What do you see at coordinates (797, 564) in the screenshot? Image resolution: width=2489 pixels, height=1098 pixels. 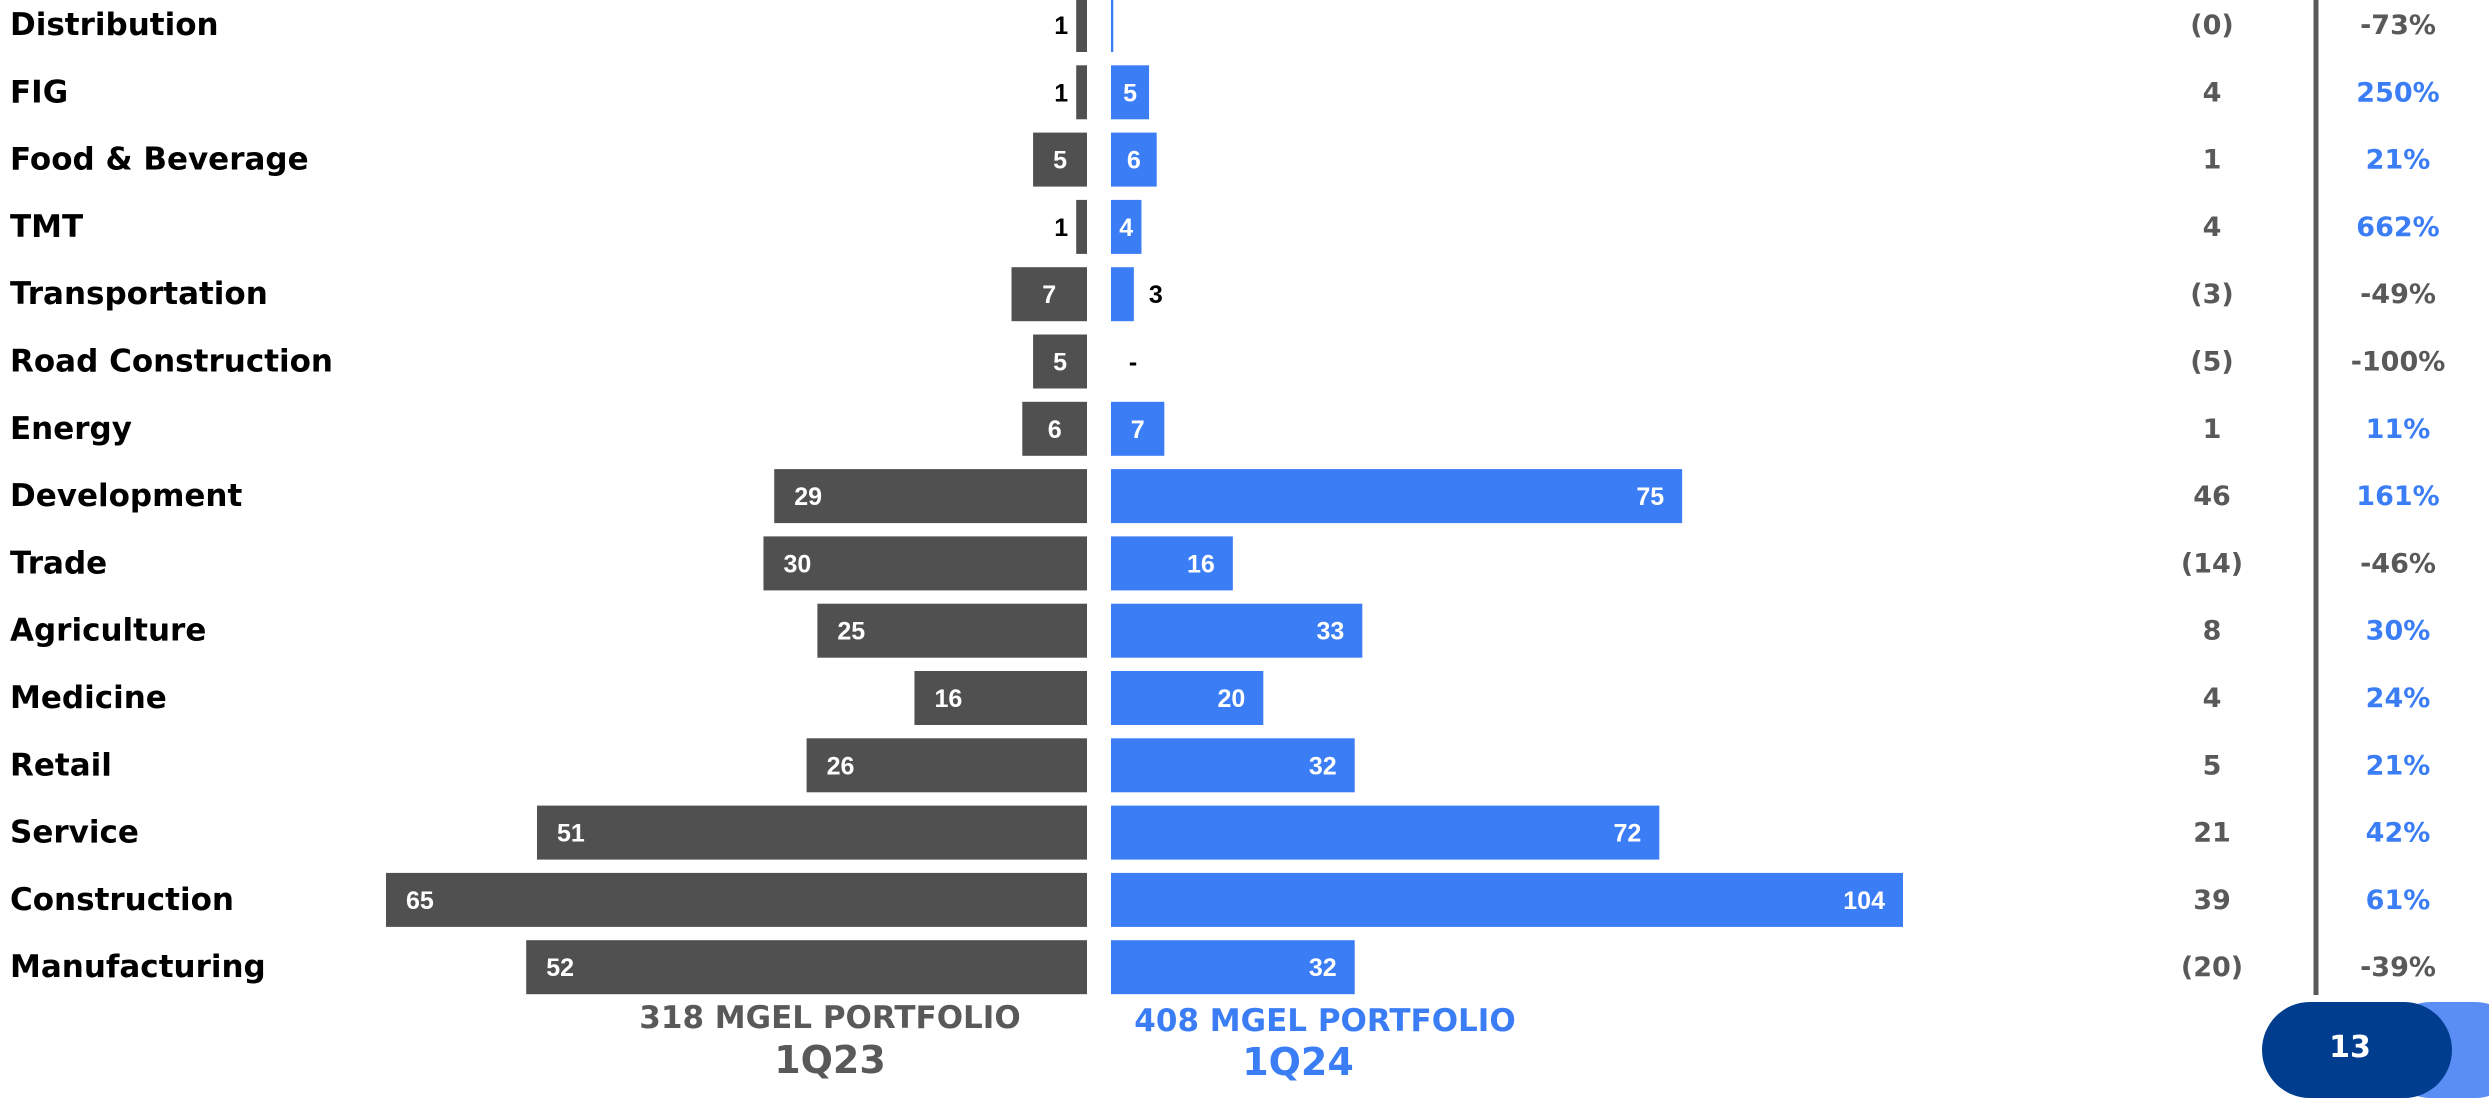 I see `data-label-1q23-trade: 30` at bounding box center [797, 564].